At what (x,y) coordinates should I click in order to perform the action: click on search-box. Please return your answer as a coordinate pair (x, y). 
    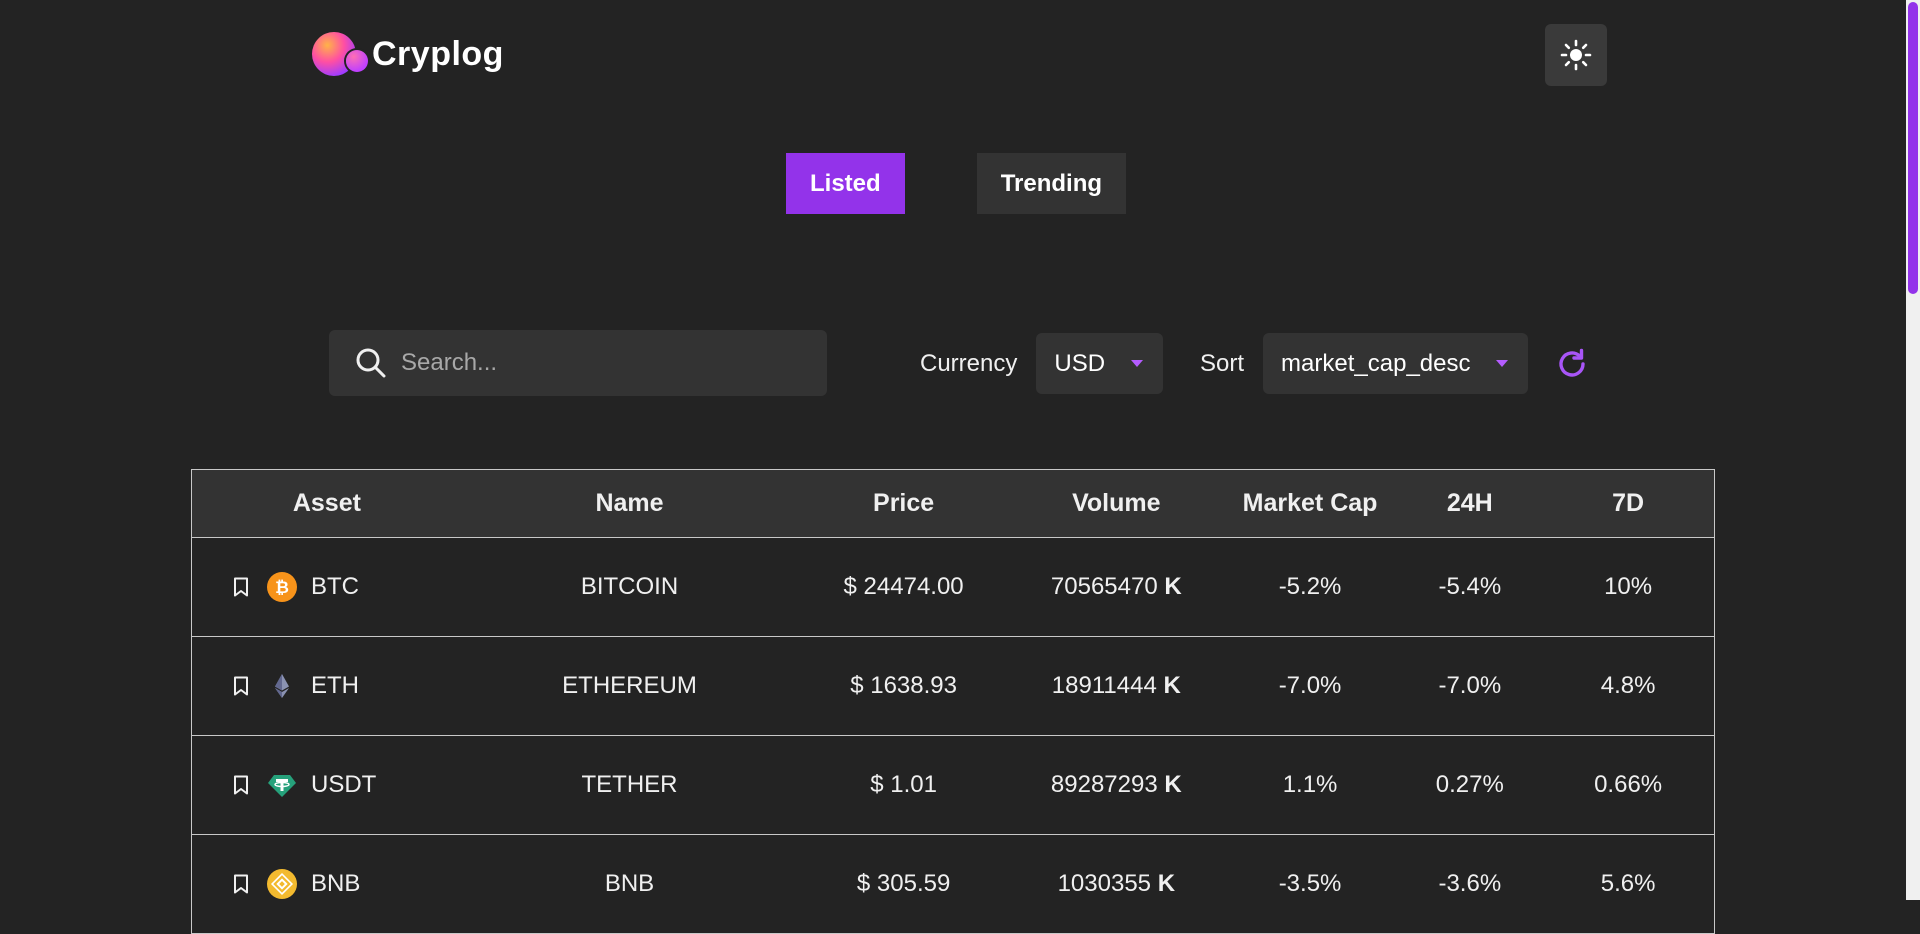
    Looking at the image, I should click on (578, 363).